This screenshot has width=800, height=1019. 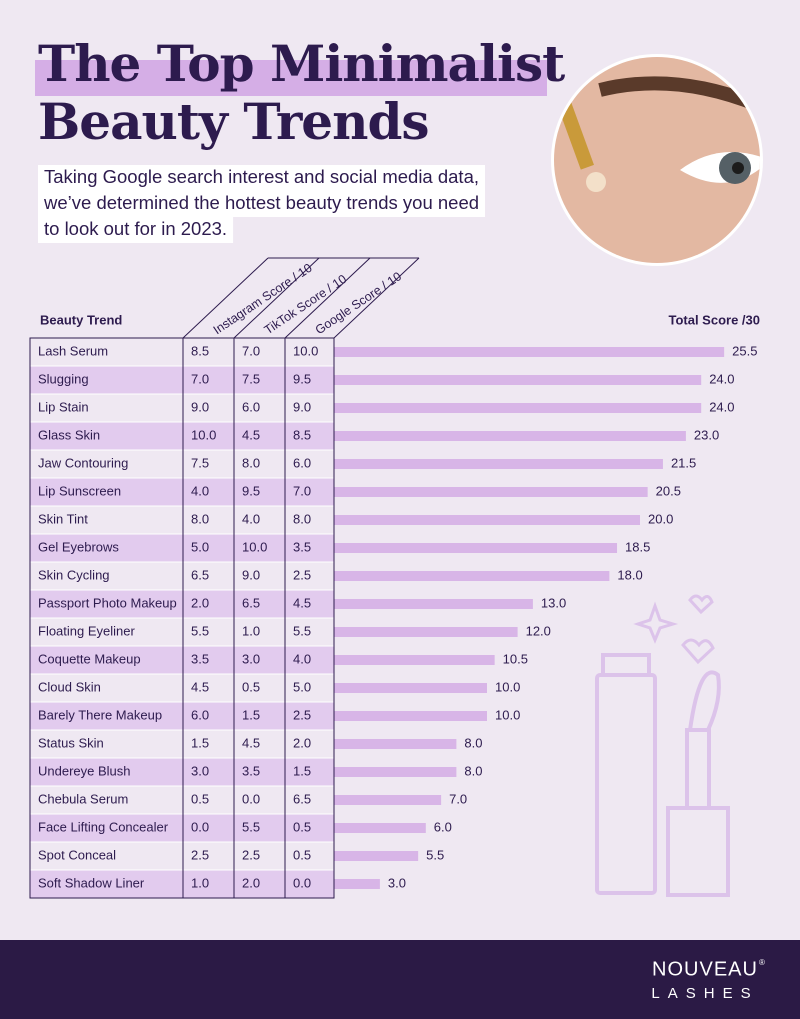 I want to click on score-cell: 5.5, so click(x=200, y=630).